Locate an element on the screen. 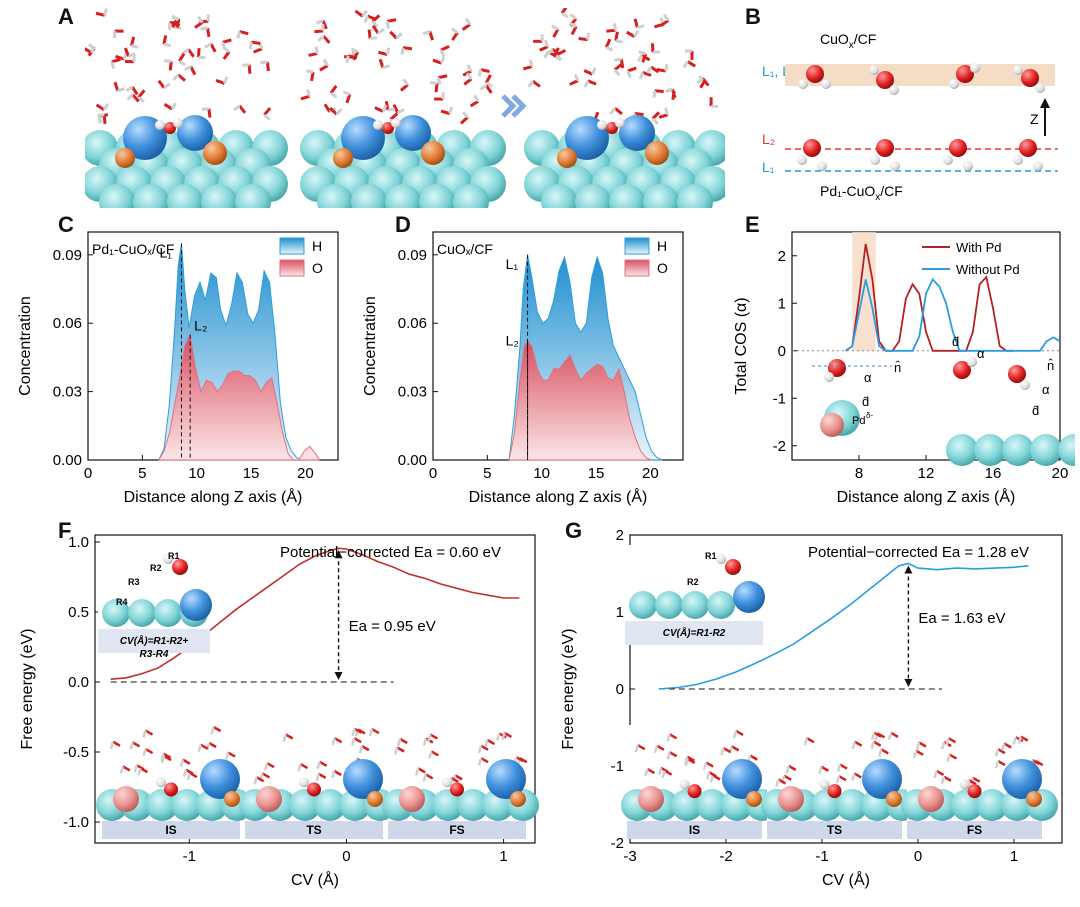 Image resolution: width=1080 pixels, height=907 pixels. annotation-l2: L₂ is located at coordinates (512, 340).